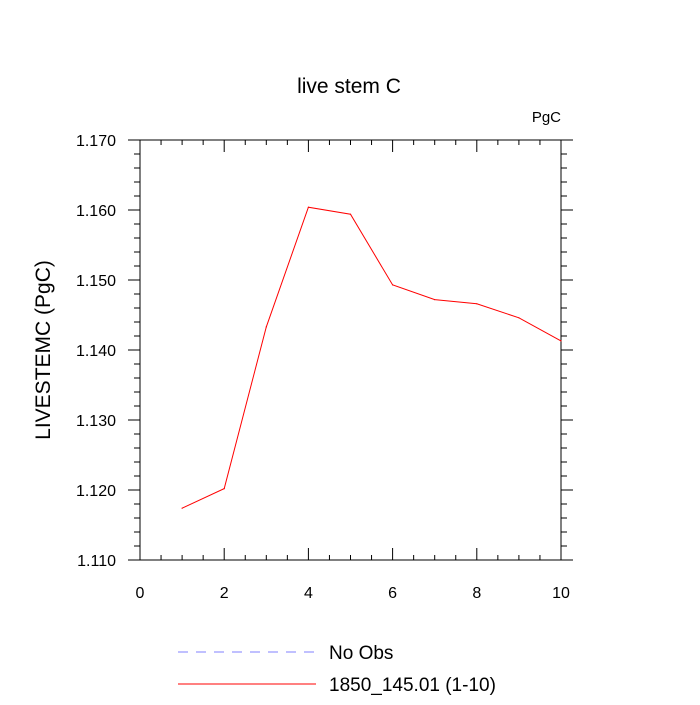 The width and height of the screenshot is (700, 705). Describe the element at coordinates (476, 593) in the screenshot. I see `x-tick-label: 8` at that location.